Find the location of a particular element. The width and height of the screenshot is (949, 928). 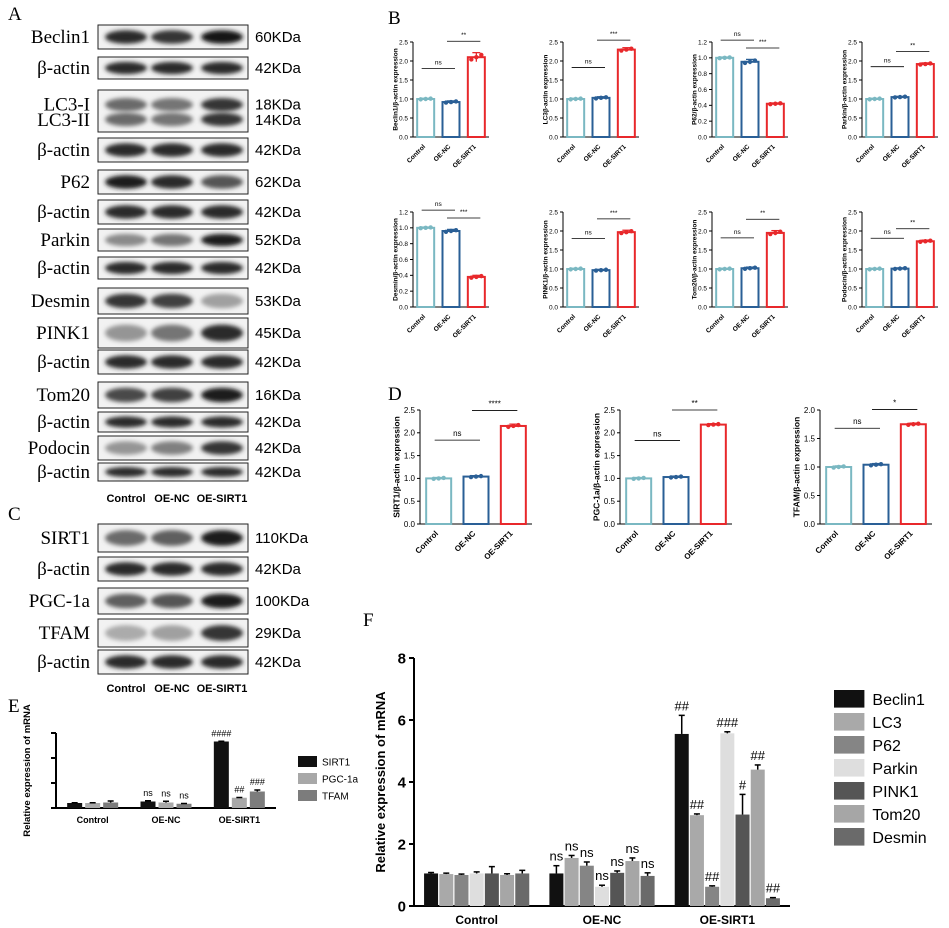

y-axis-title: Tom20/β-actin expression is located at coordinates (694, 260).